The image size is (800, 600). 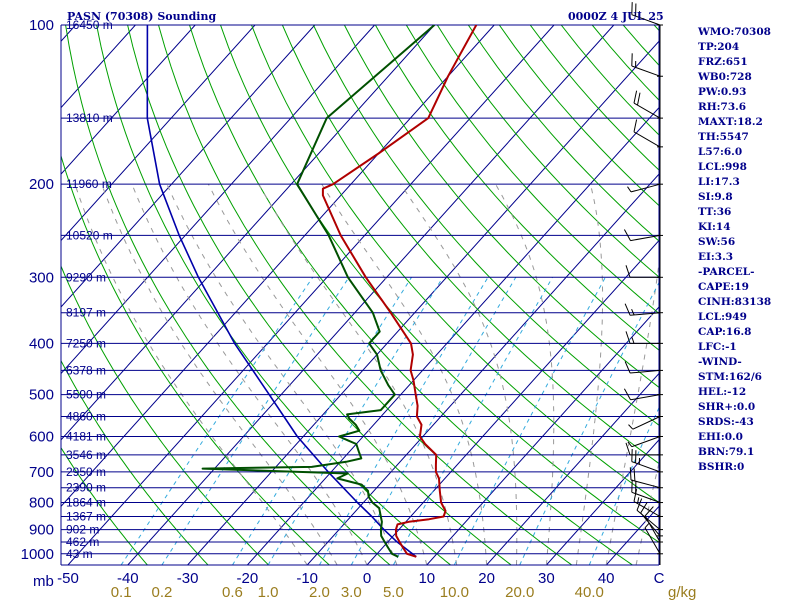 I want to click on index-value: SI:9.8, so click(x=715, y=197).